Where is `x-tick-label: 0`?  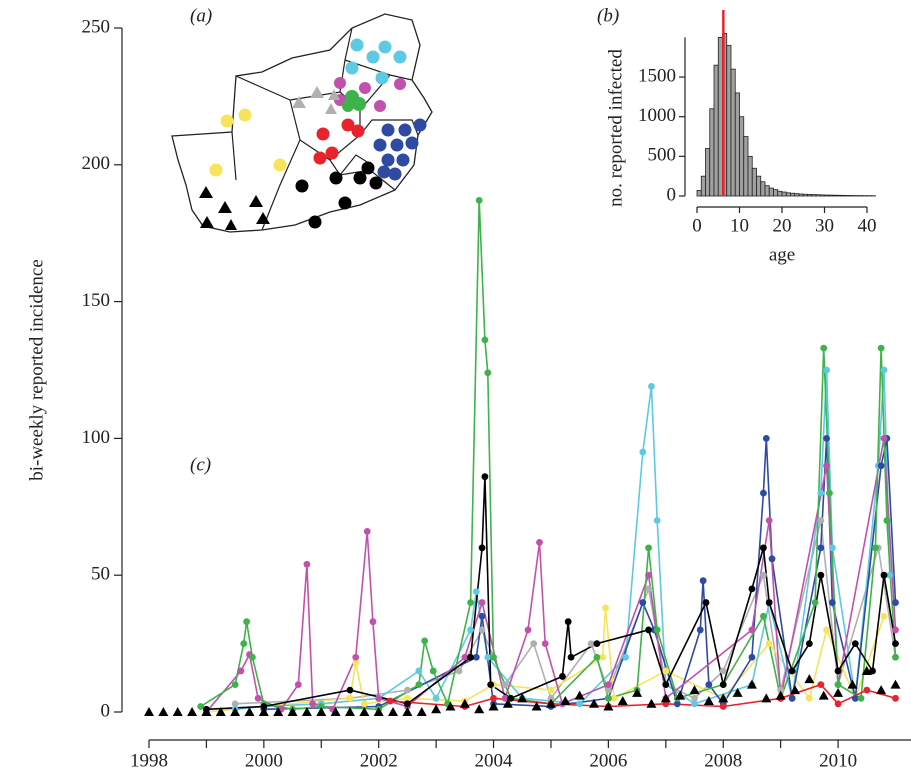 x-tick-label: 0 is located at coordinates (697, 225).